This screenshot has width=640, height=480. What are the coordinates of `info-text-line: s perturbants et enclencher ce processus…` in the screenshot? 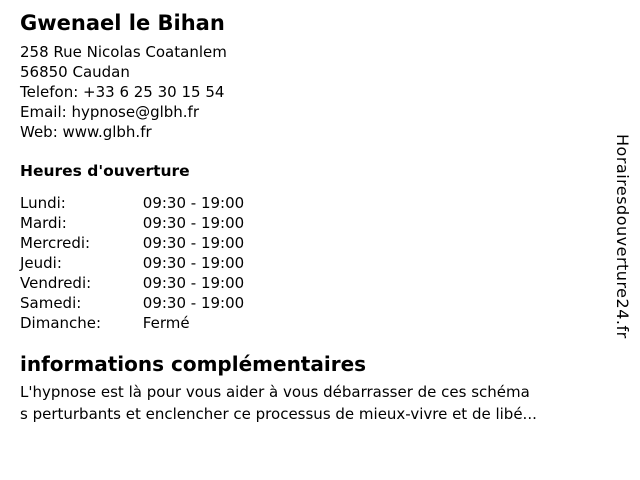 It's located at (278, 414).